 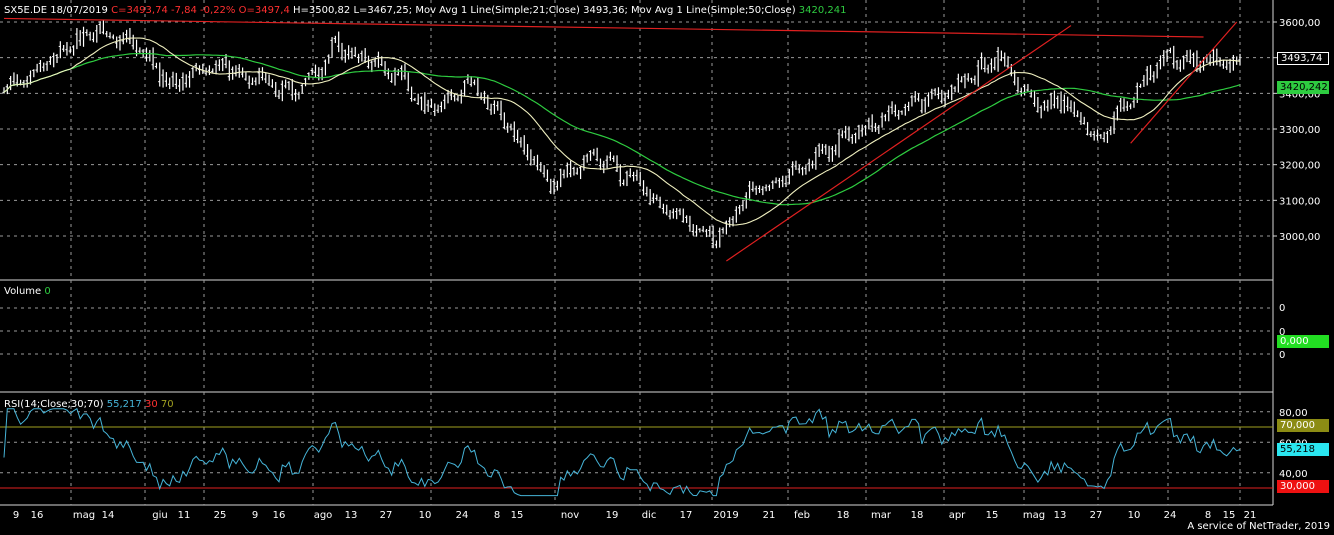 I want to click on x-tick-label: 17, so click(x=686, y=515).